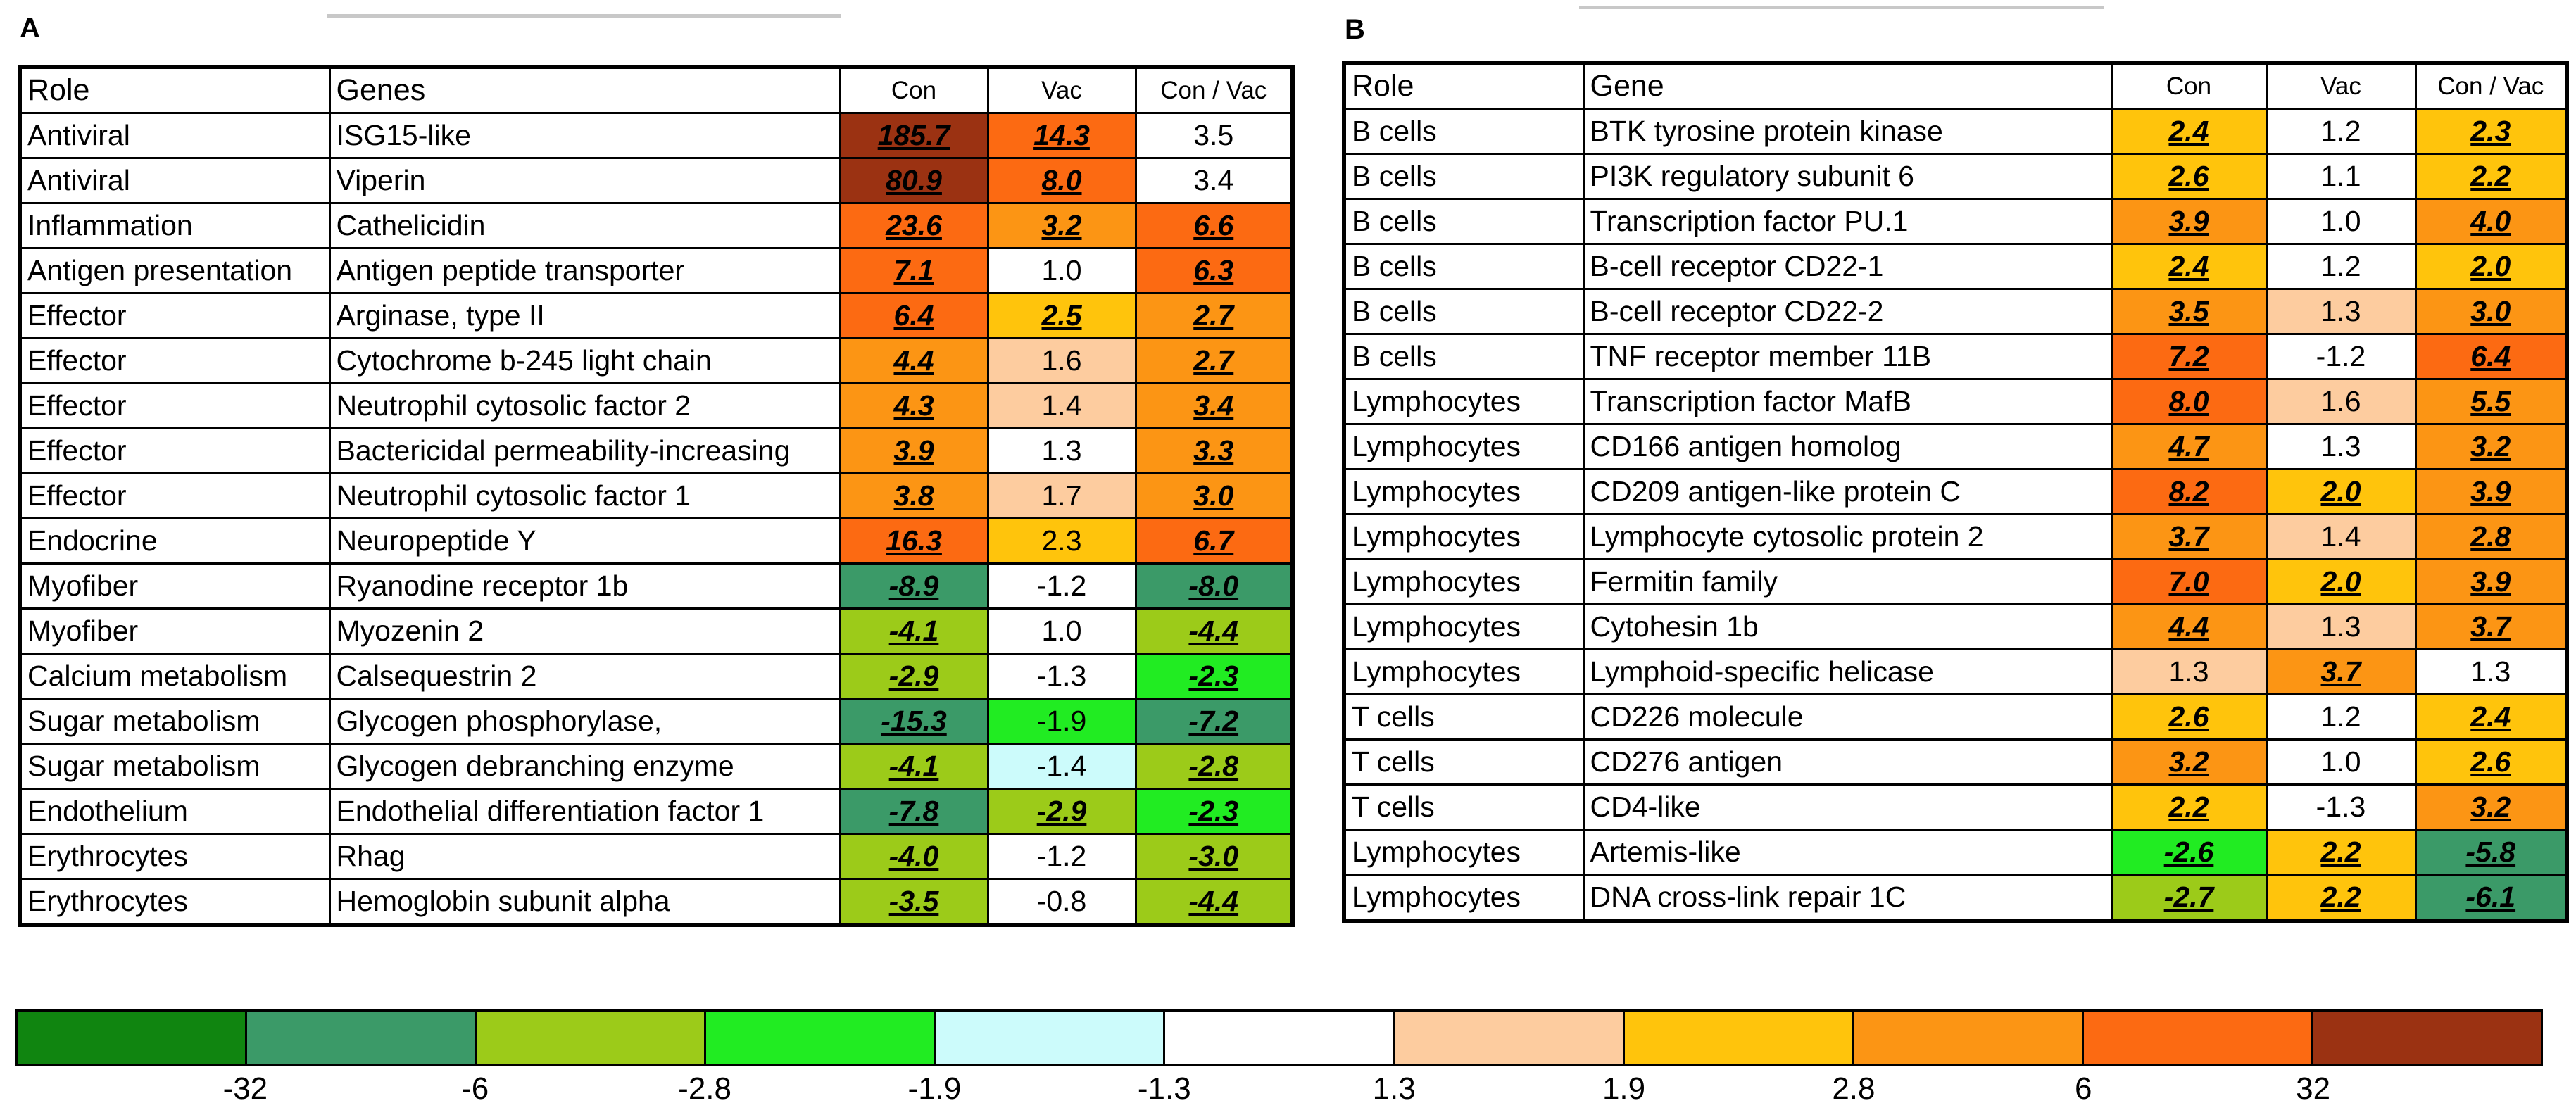 This screenshot has width=2576, height=1115. Describe the element at coordinates (913, 586) in the screenshot. I see `con-value-cell: -8.9` at that location.